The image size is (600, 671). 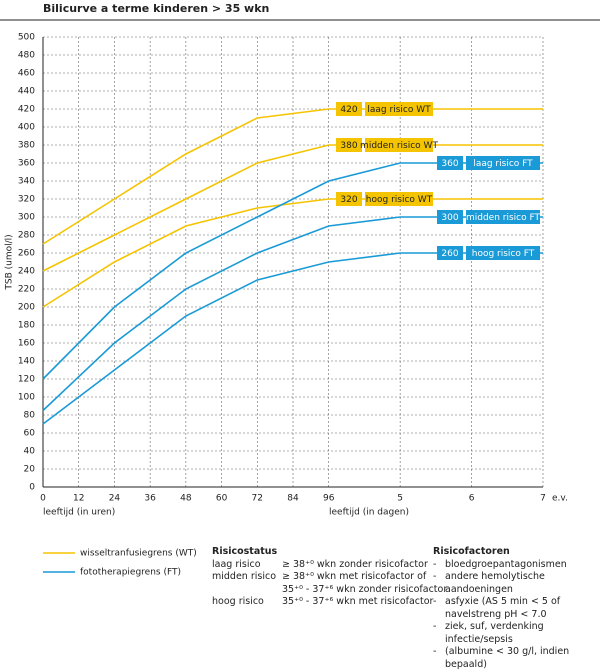 I want to click on x-tick-label: 96, so click(x=329, y=499).